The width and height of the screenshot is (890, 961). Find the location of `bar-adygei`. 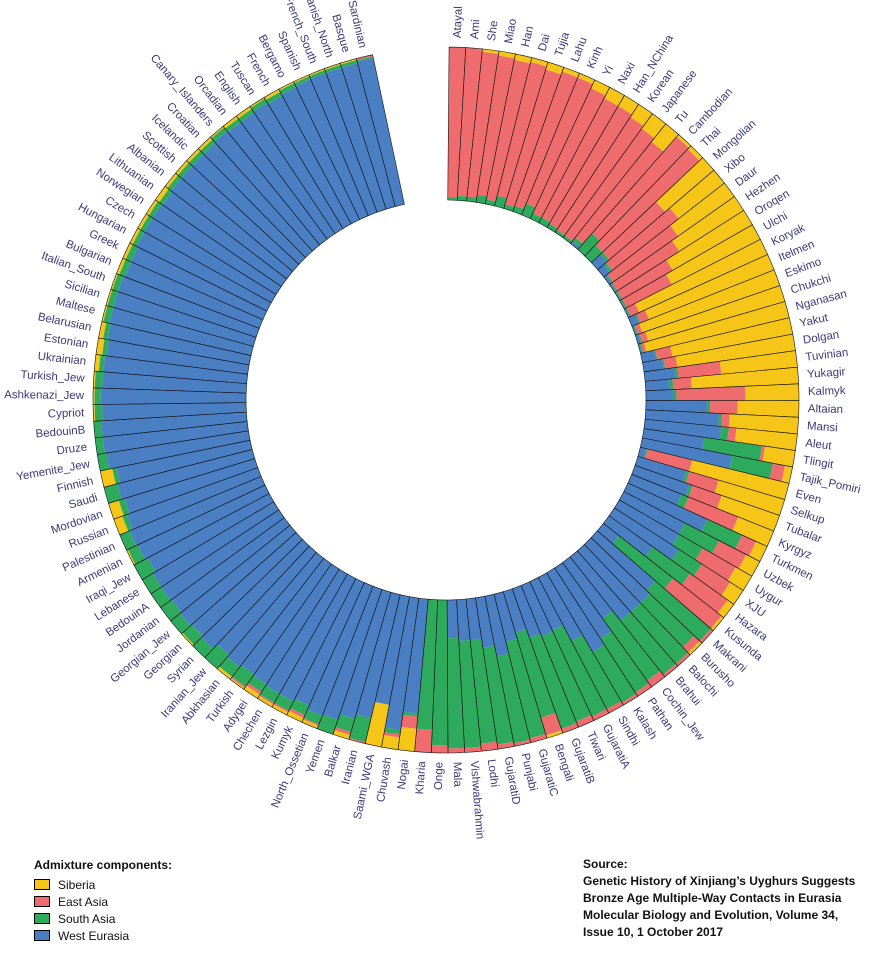

bar-adygei is located at coordinates (291, 631).